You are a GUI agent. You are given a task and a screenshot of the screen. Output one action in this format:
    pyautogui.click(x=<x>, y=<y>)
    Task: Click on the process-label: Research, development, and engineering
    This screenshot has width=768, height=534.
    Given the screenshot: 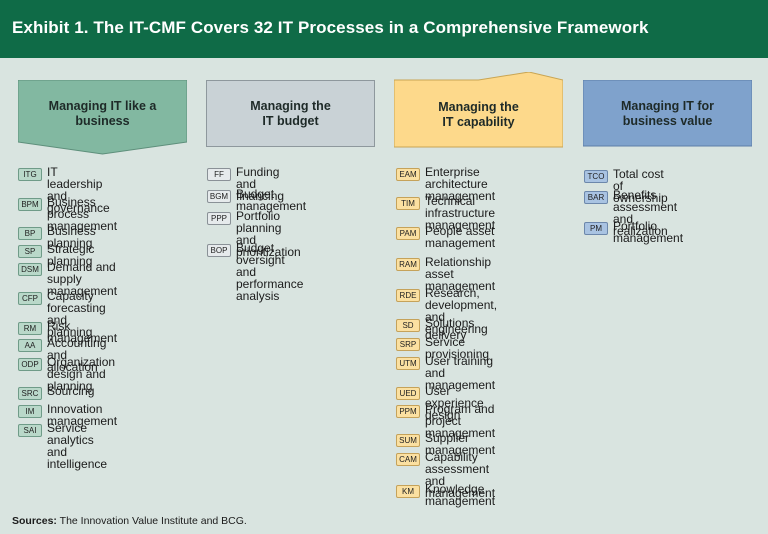 What is the action you would take?
    pyautogui.click(x=461, y=311)
    